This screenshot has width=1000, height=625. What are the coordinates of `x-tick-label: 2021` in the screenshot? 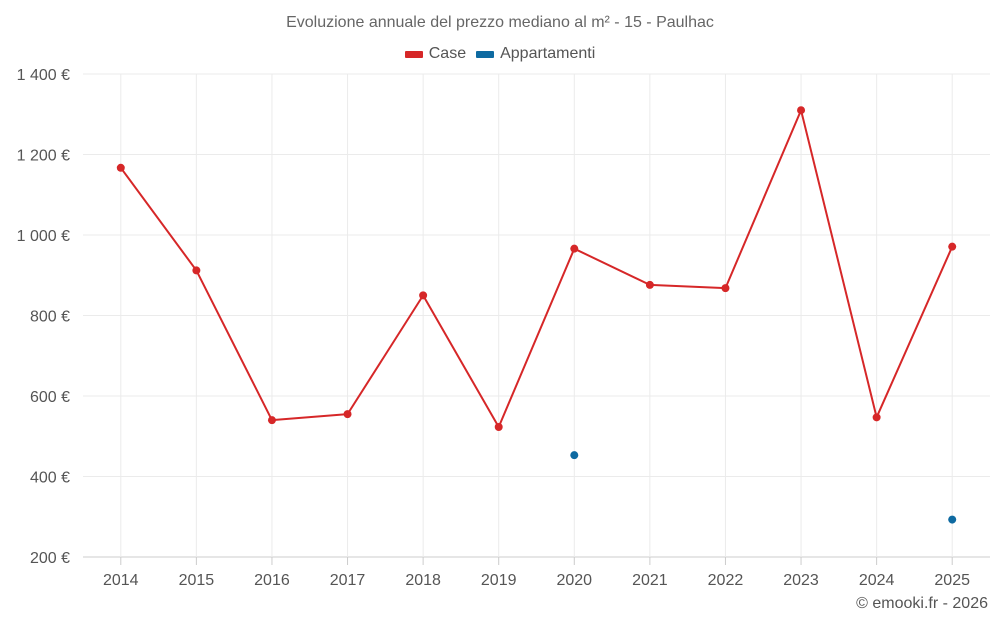 It's located at (650, 580).